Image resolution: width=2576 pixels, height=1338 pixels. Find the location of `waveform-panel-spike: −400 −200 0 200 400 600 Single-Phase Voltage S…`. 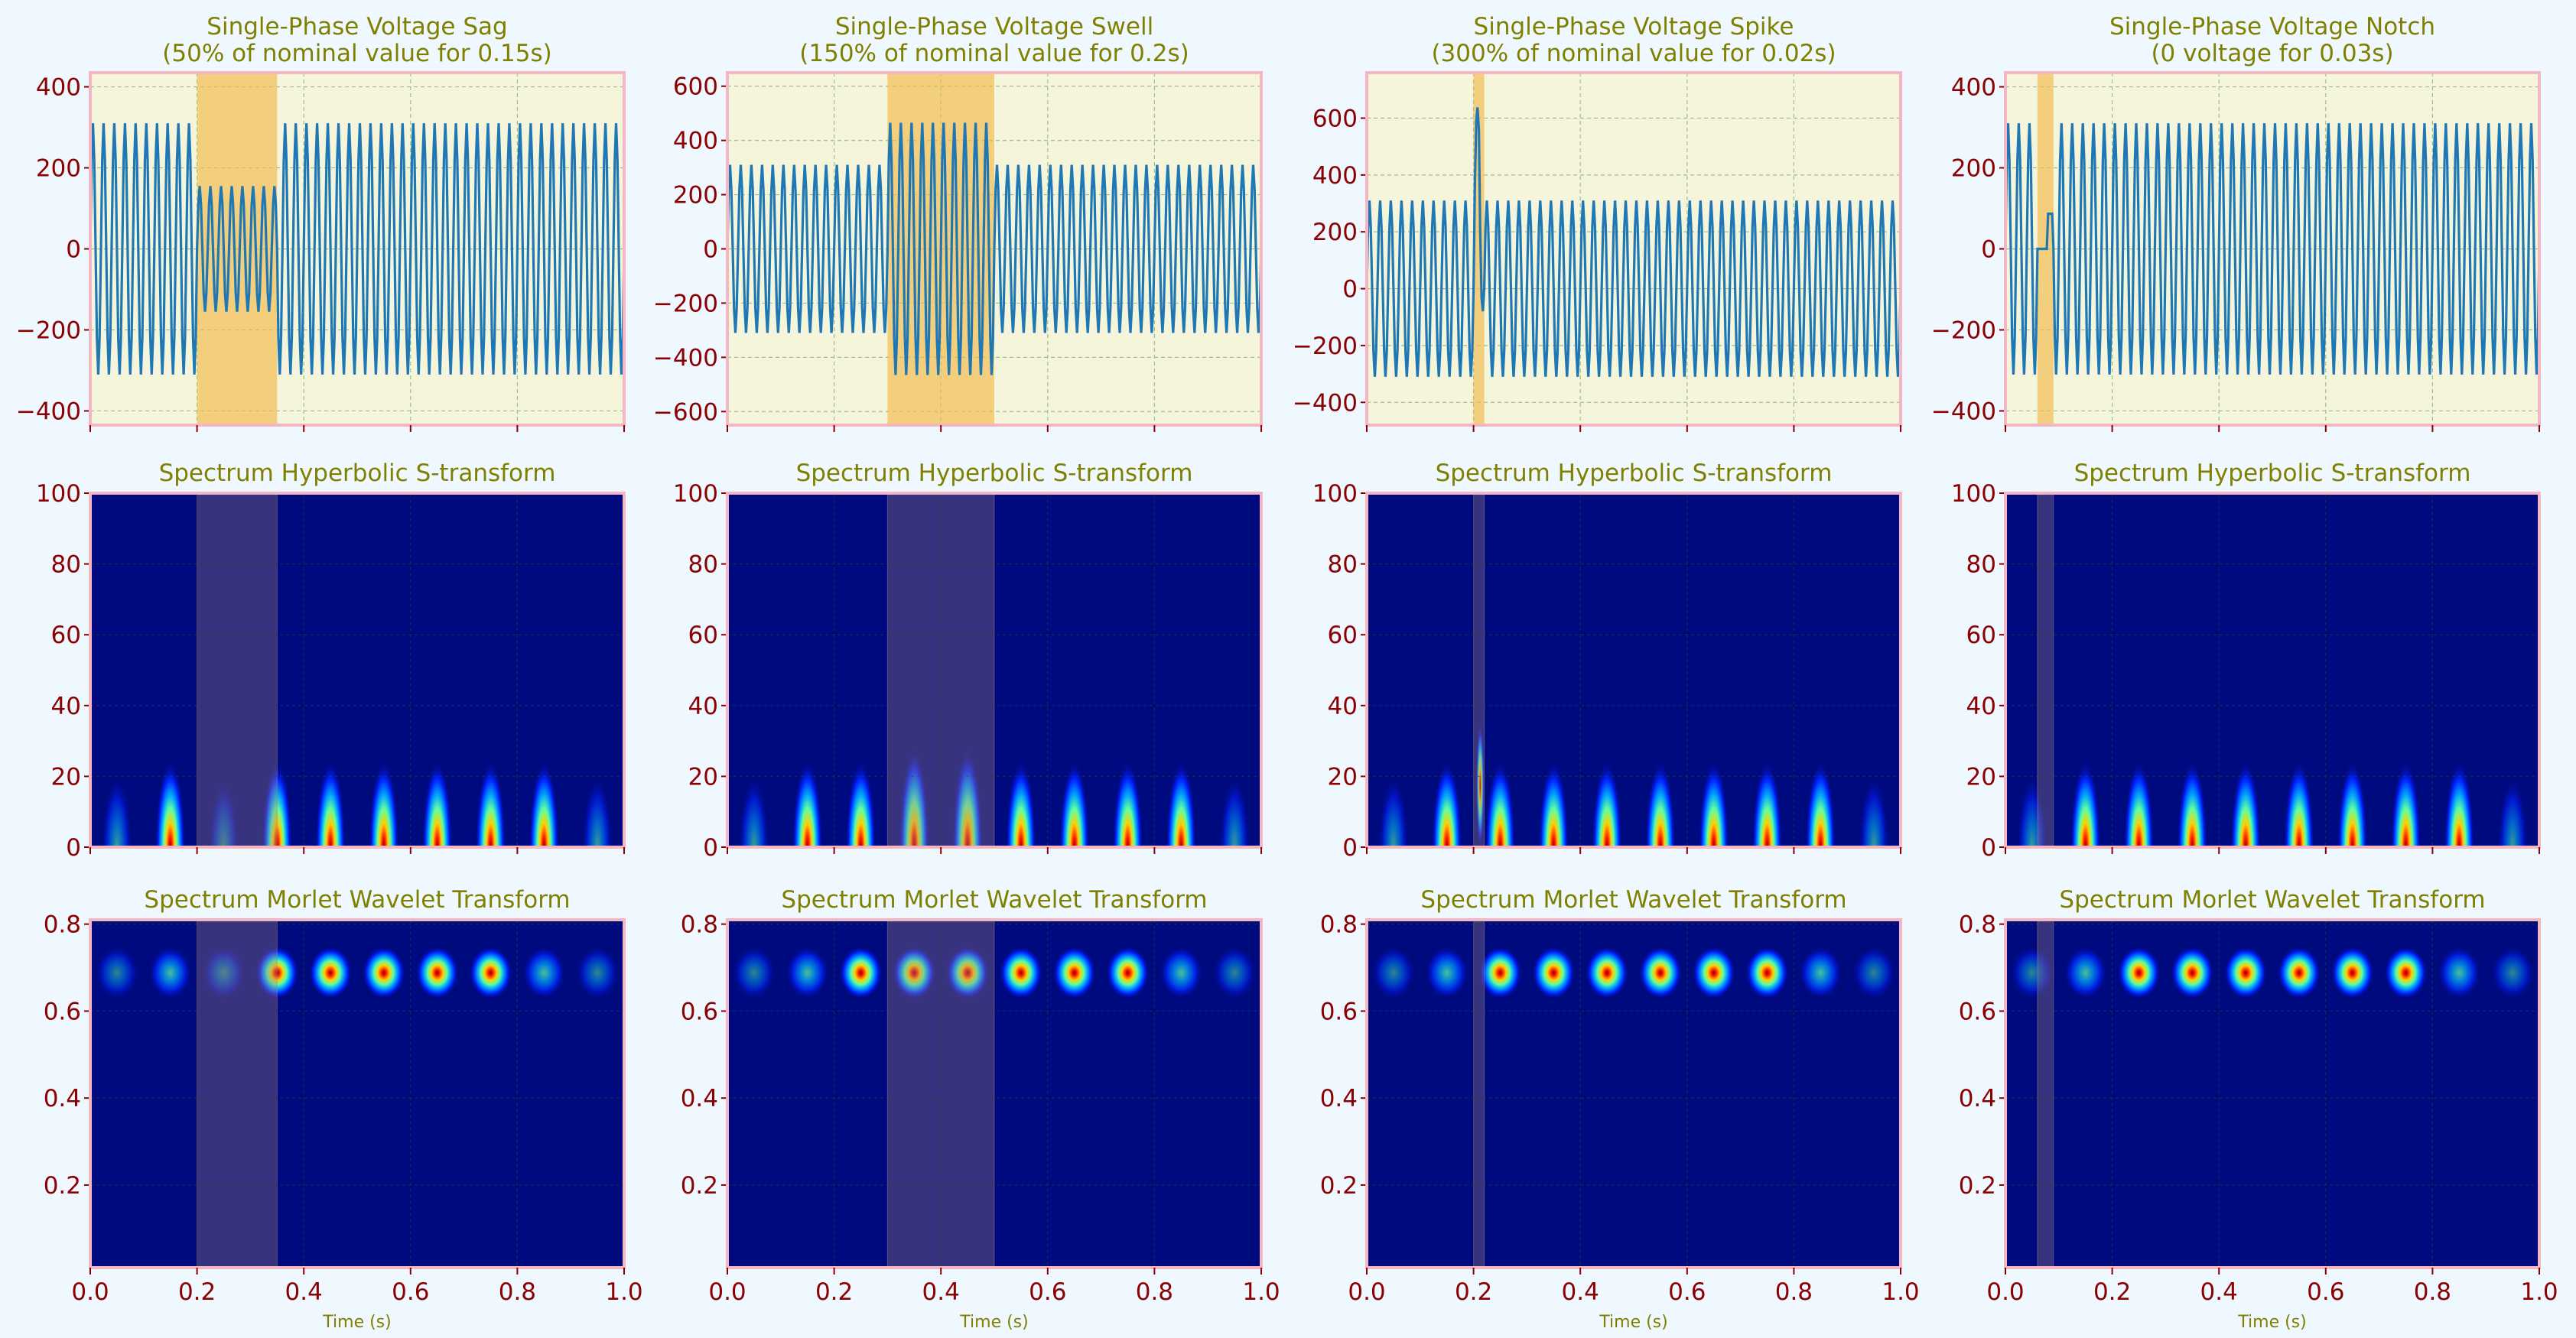

waveform-panel-spike: −400 −200 0 200 400 600 Single-Phase Voltage S… is located at coordinates (1597, 222).